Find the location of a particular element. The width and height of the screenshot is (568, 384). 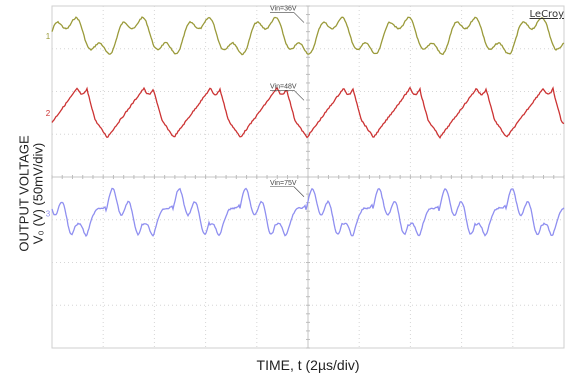

trace-label: Vin=75V is located at coordinates (283, 183).